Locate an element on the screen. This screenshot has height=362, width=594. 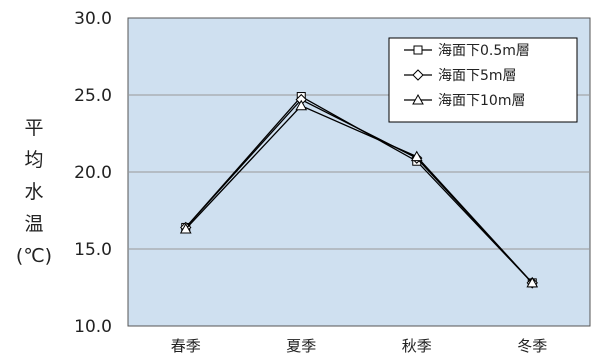
y-tick-label: 10.0 is located at coordinates (93, 327).